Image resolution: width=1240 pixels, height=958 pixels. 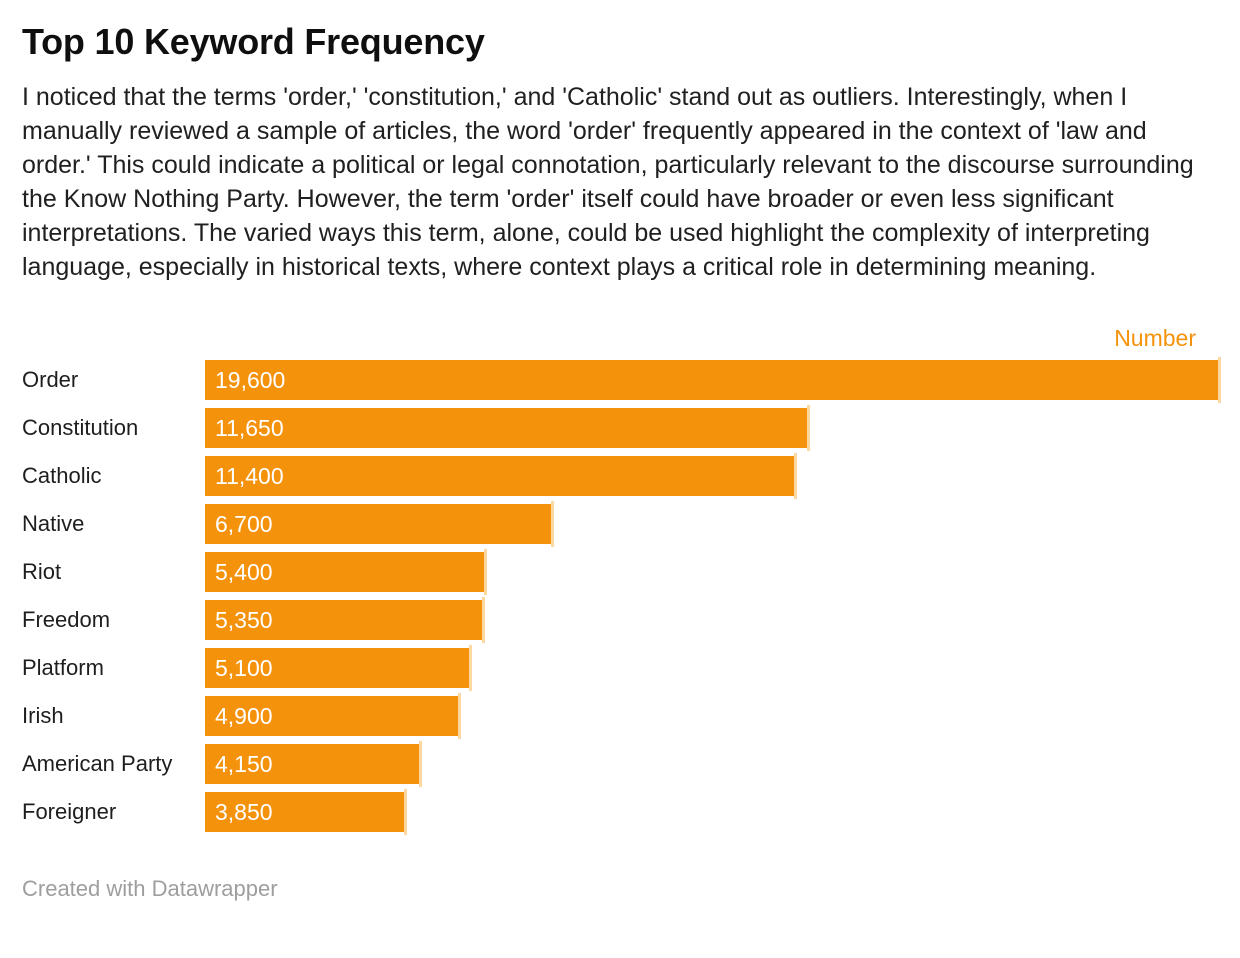 I want to click on bar-track: 11,650, so click(x=711, y=428).